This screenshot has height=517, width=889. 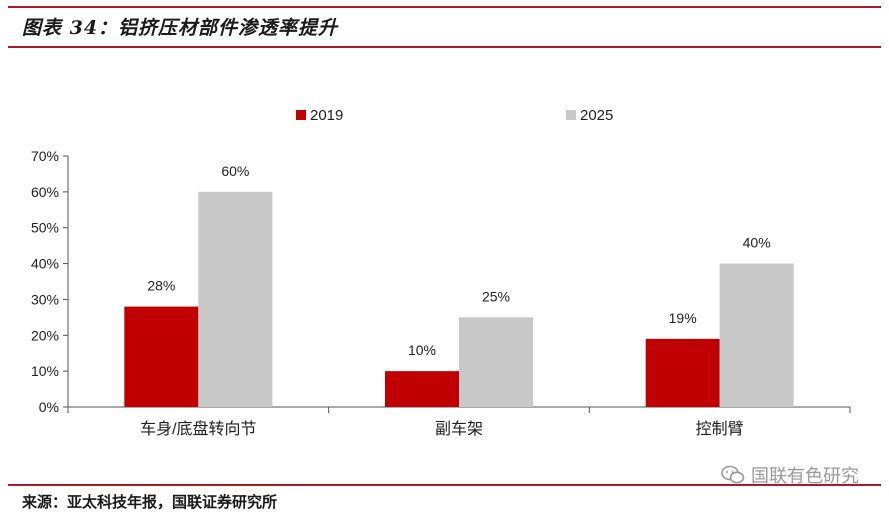 I want to click on page-title: 图表 34：铝挤压材部件渗透率提升, so click(x=180, y=28).